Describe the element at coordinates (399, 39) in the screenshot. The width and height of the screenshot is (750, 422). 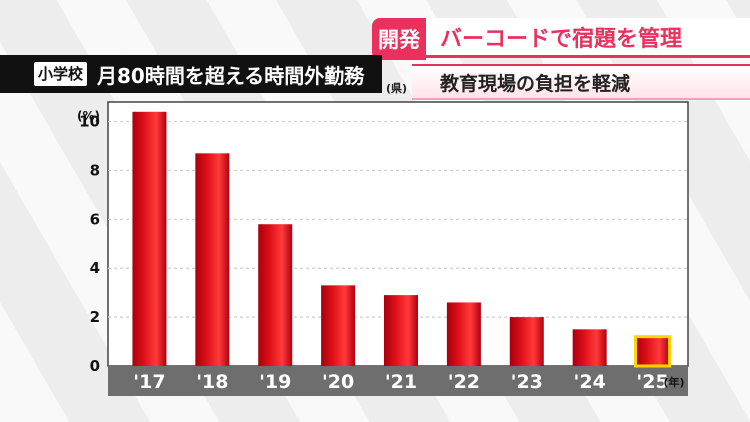
I see `caption-tag: 開発` at that location.